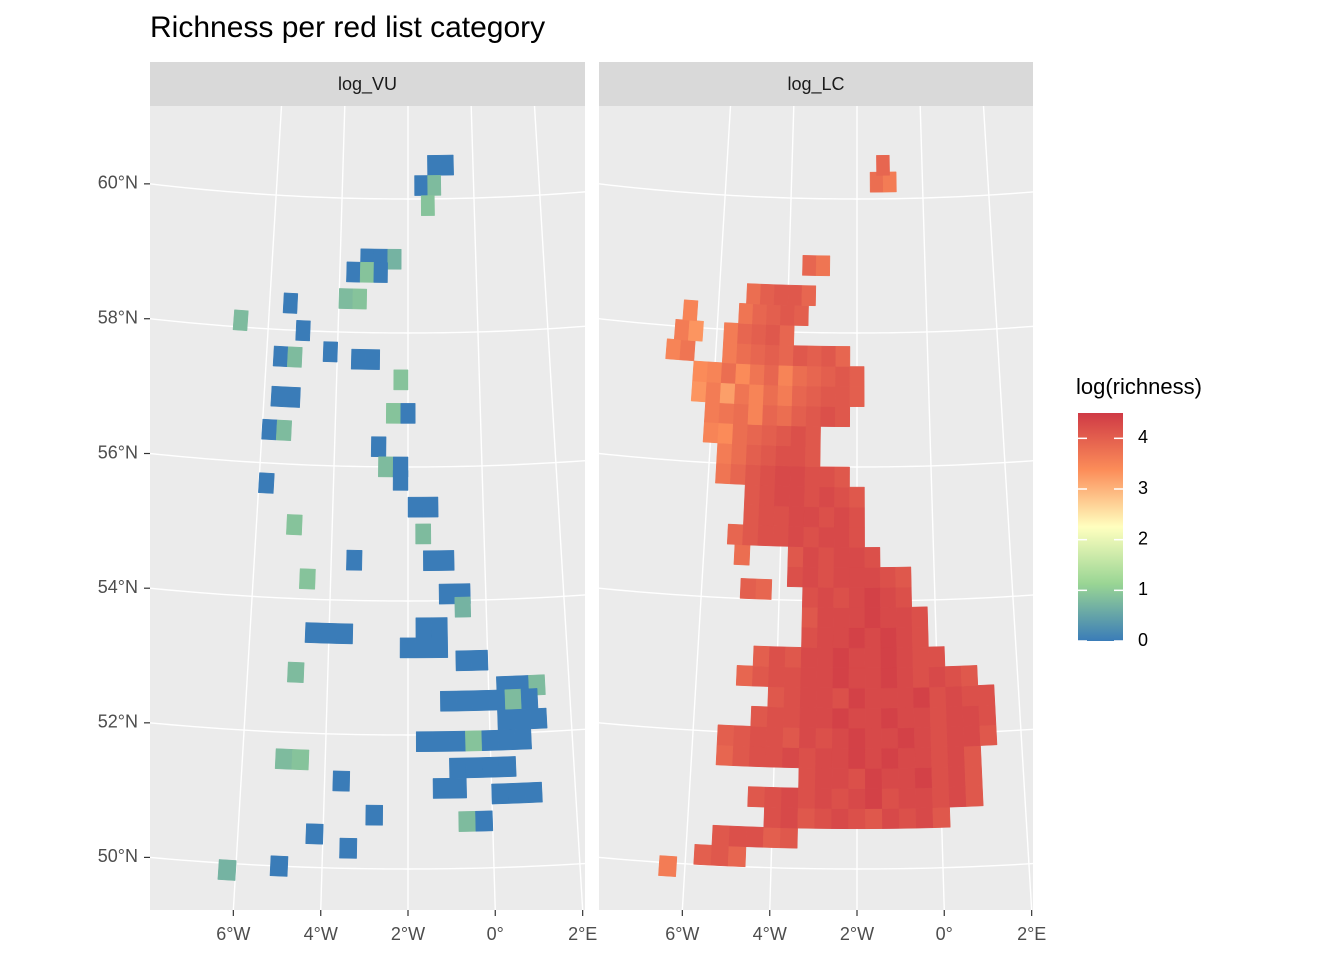 The width and height of the screenshot is (1344, 960). What do you see at coordinates (857, 934) in the screenshot?
I see `x-tick-label: 2°W` at bounding box center [857, 934].